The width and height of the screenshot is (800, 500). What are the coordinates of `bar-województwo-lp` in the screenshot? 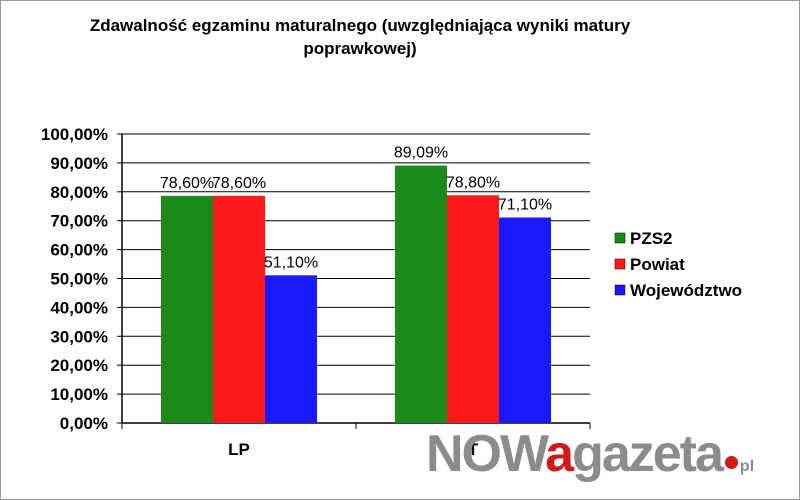 It's located at (291, 349).